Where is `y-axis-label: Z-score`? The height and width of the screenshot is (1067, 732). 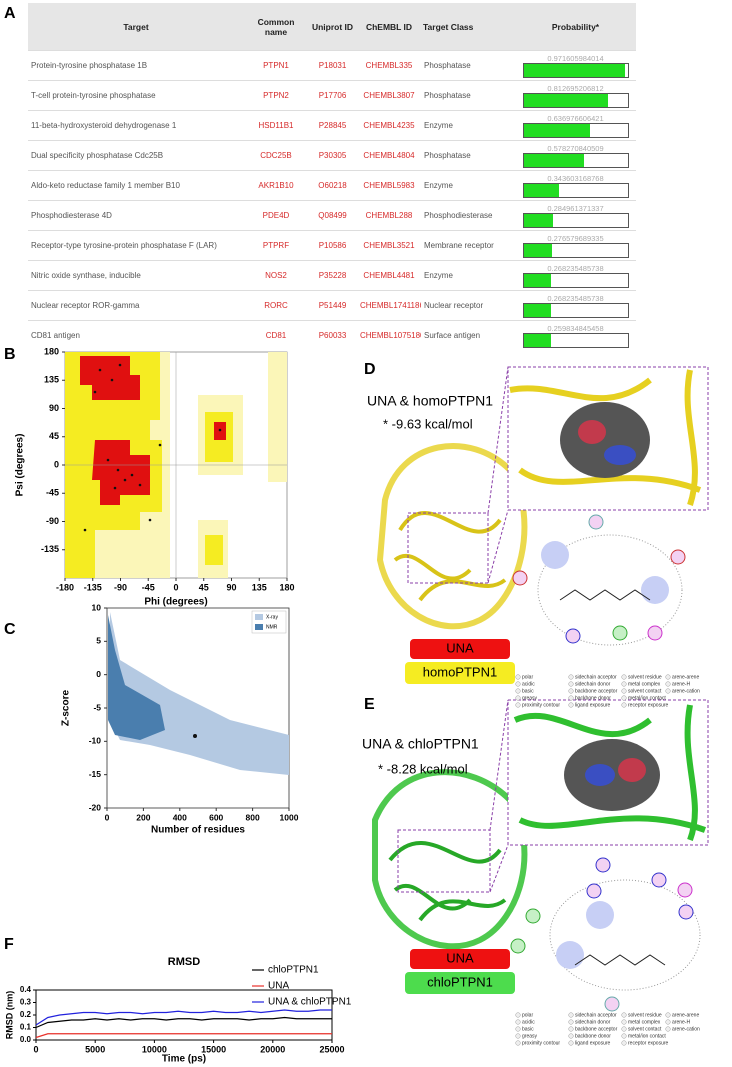 y-axis-label: Z-score is located at coordinates (66, 708).